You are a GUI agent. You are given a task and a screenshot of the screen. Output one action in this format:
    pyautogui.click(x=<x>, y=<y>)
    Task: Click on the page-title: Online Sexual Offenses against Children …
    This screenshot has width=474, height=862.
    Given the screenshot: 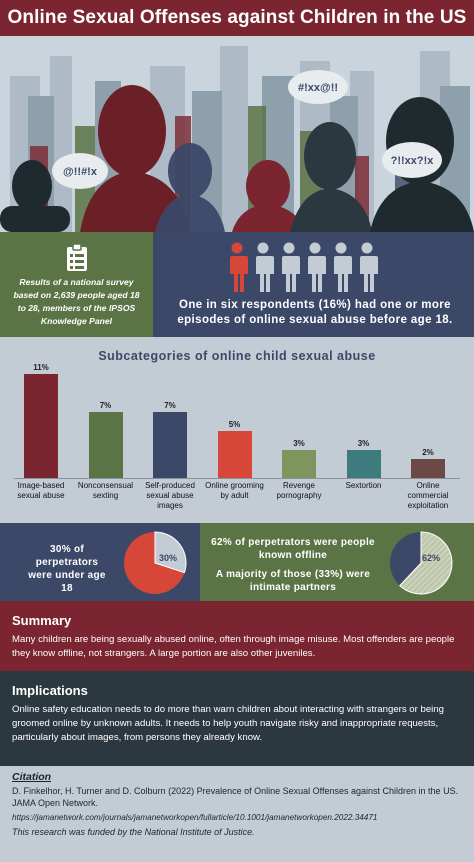 What is the action you would take?
    pyautogui.click(x=237, y=17)
    